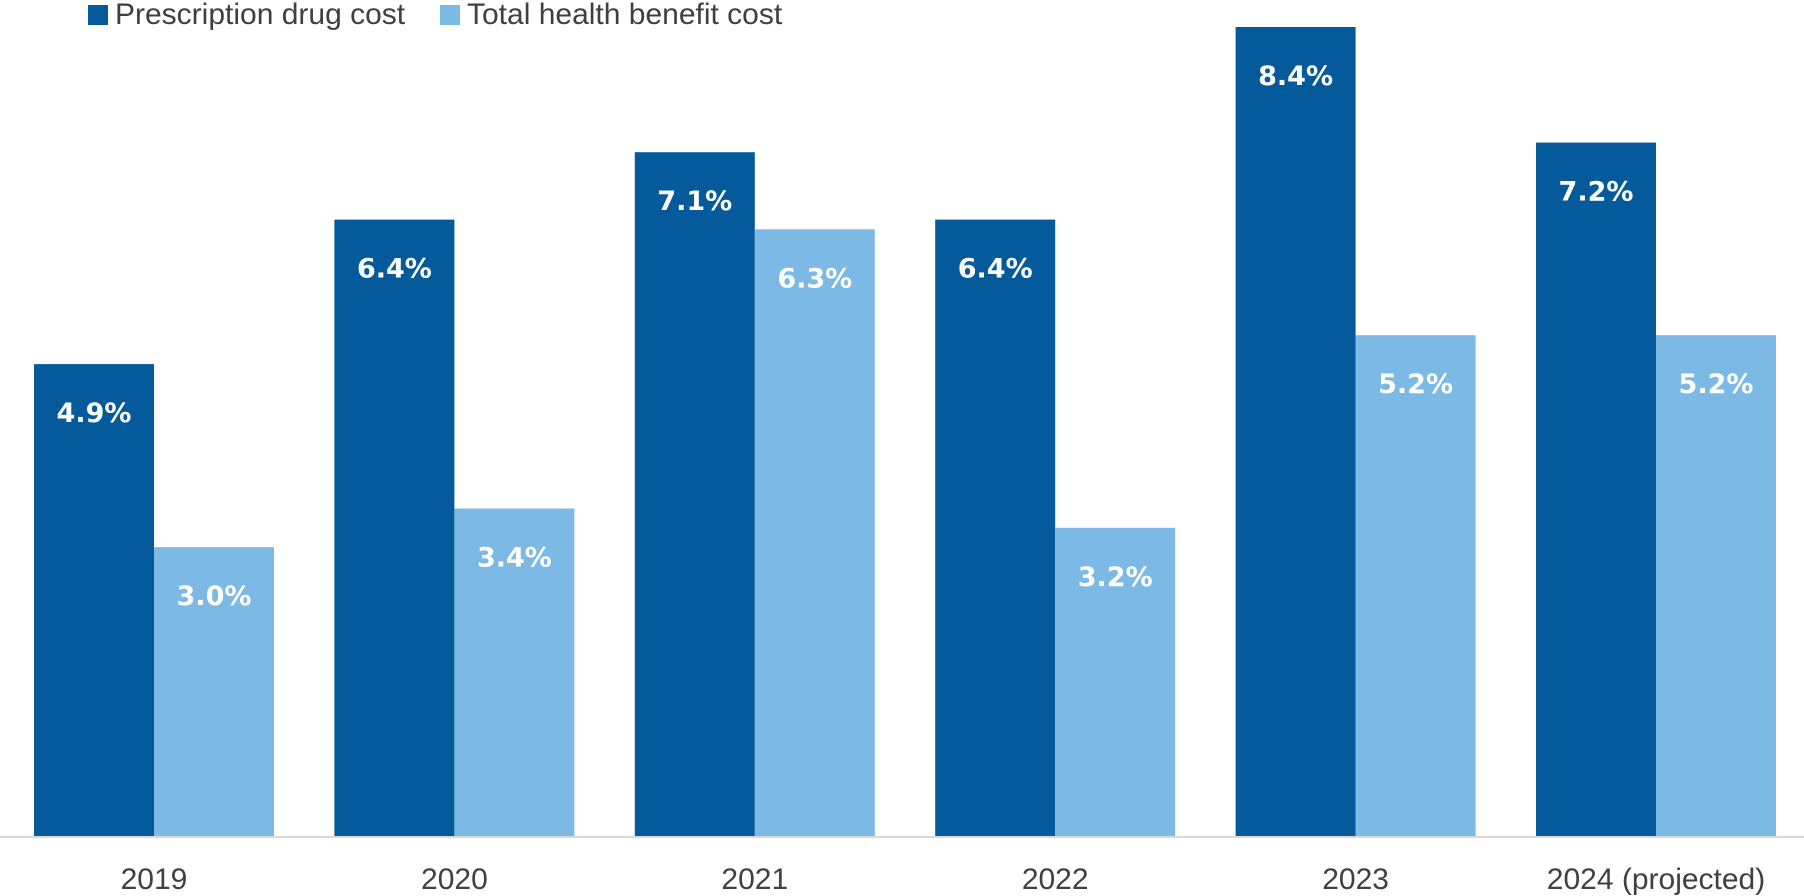  What do you see at coordinates (1295, 76) in the screenshot?
I see `data-label-prescription-5: 8.4%` at bounding box center [1295, 76].